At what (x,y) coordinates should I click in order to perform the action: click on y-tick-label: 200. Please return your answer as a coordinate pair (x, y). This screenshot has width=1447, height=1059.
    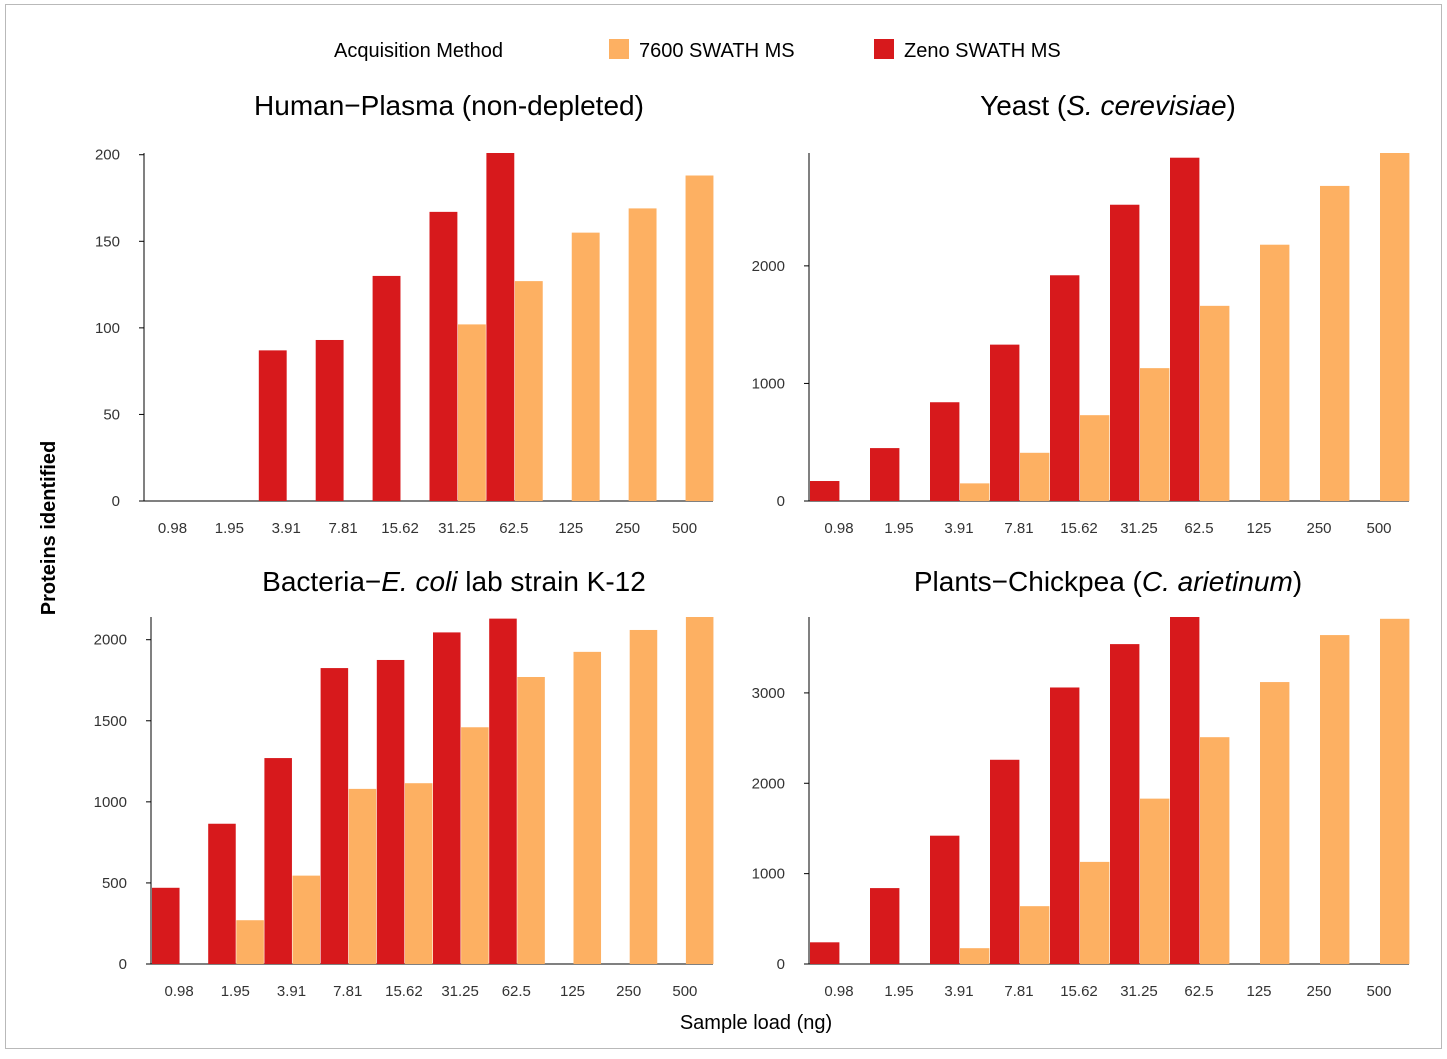
    Looking at the image, I should click on (107, 155).